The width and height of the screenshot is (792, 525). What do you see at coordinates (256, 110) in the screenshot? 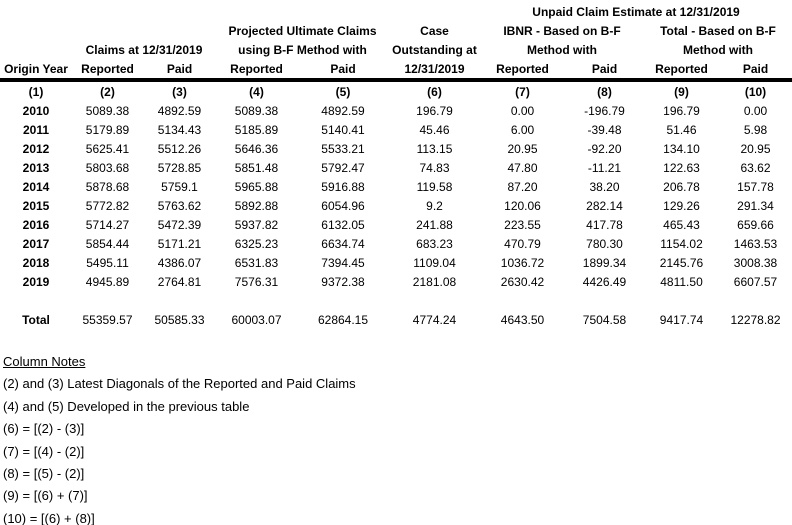
I see `value-cell: 5089.38` at bounding box center [256, 110].